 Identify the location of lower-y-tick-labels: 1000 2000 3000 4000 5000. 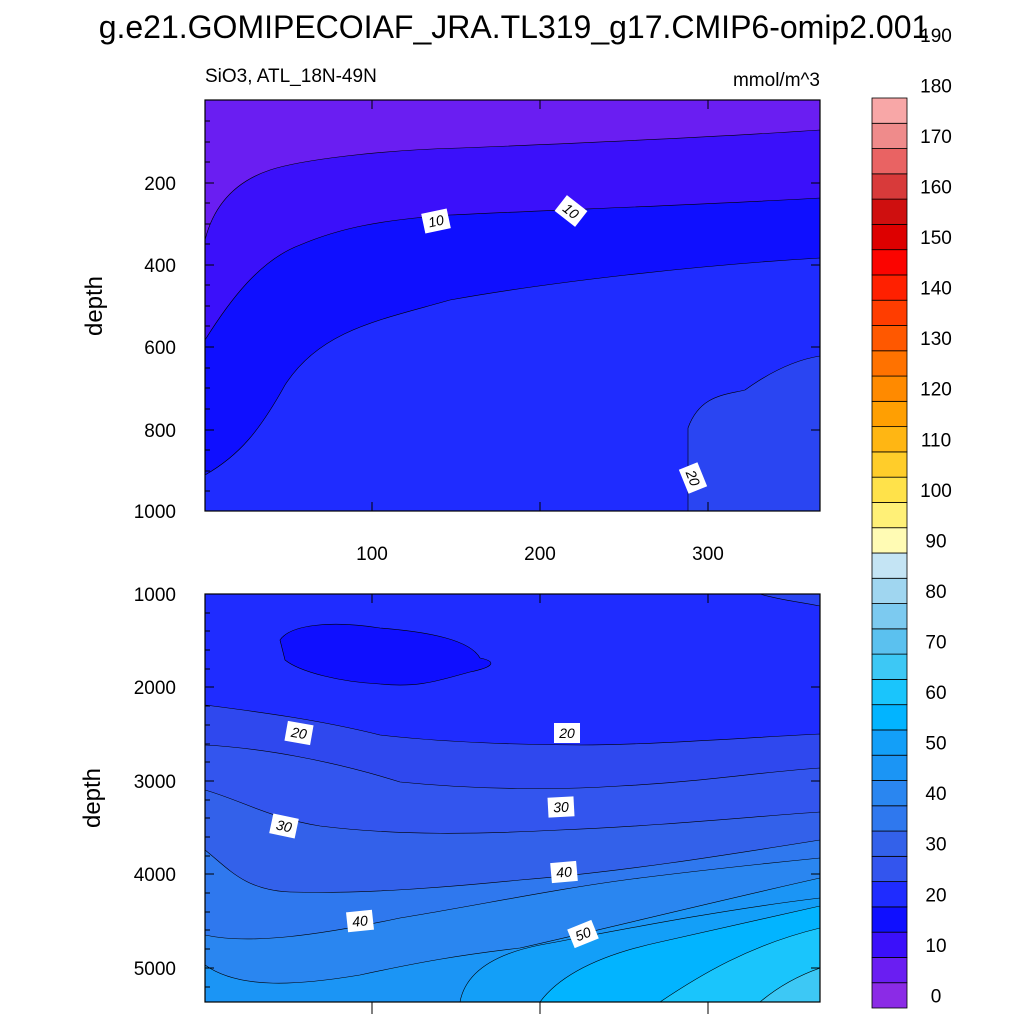
(155, 782).